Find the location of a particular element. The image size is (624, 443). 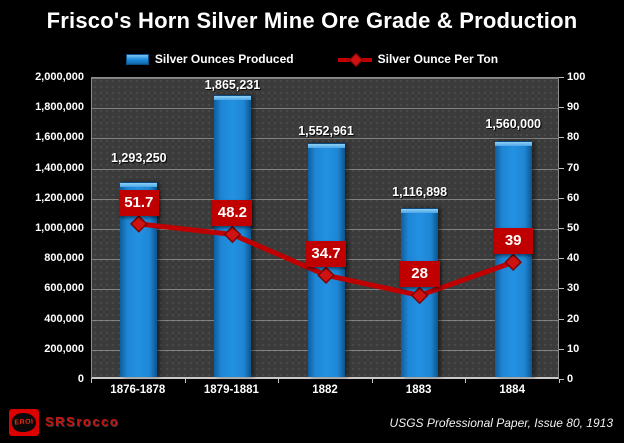

y-axis-label-left: 400,000 is located at coordinates (64, 318).